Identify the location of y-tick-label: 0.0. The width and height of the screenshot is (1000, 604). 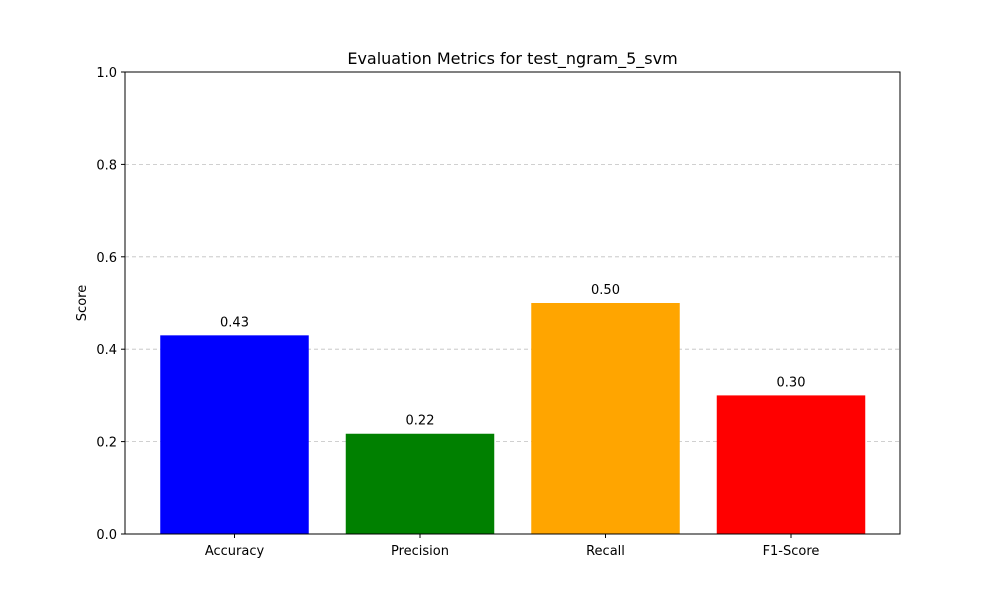
(106, 535).